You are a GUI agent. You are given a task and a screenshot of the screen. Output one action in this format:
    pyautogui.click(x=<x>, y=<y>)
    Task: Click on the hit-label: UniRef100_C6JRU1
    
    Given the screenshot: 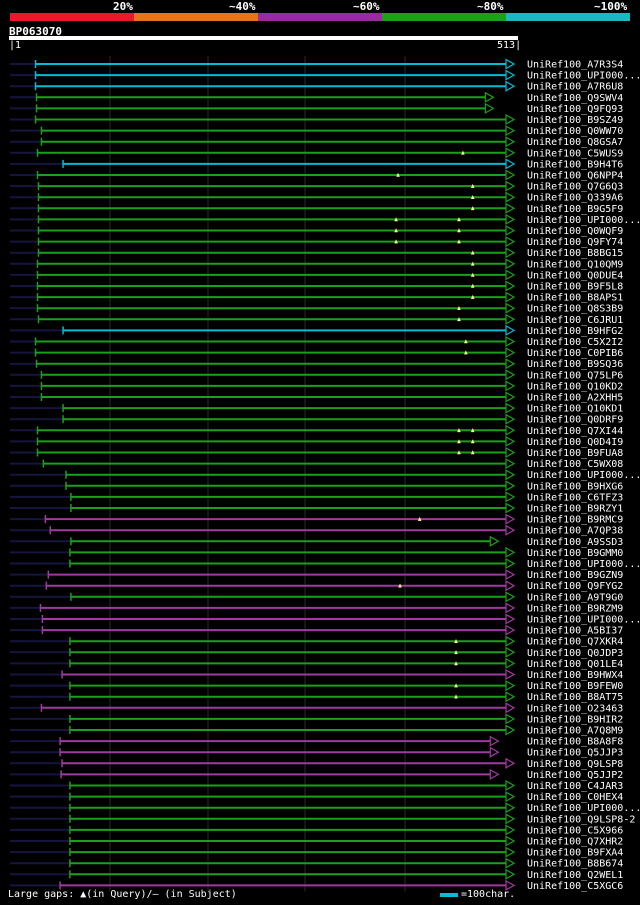 What is the action you would take?
    pyautogui.click(x=575, y=320)
    